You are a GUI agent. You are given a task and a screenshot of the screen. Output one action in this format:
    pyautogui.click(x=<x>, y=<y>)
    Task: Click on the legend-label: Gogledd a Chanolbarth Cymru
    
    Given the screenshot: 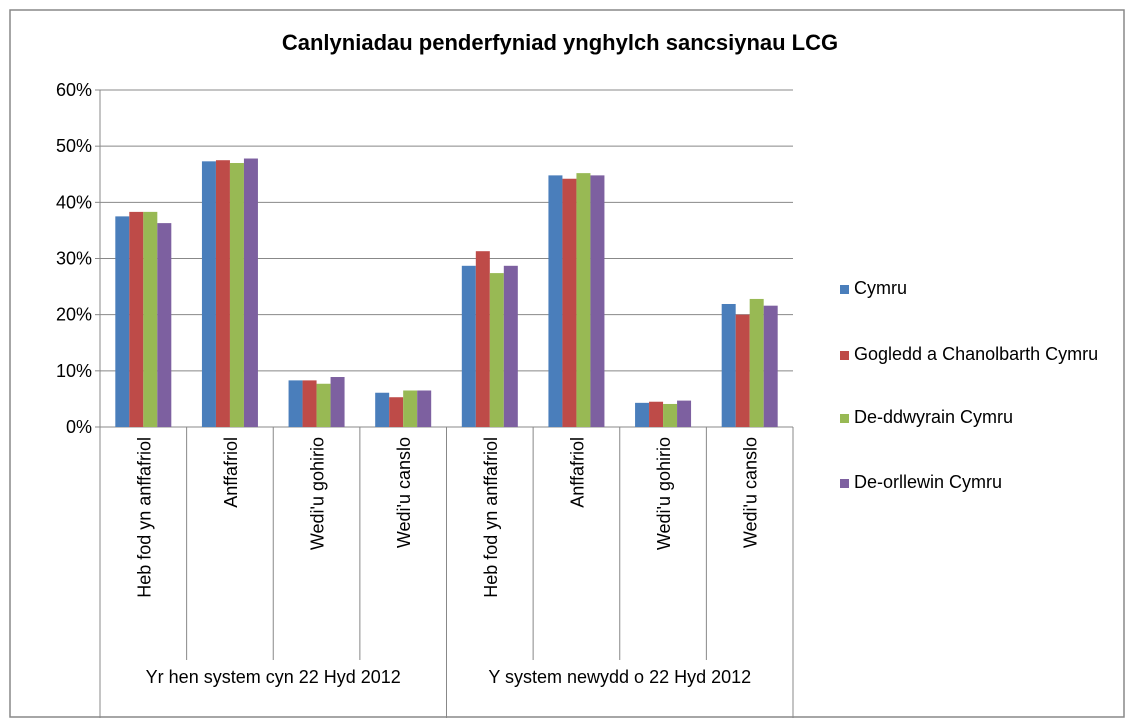 What is the action you would take?
    pyautogui.click(x=976, y=354)
    